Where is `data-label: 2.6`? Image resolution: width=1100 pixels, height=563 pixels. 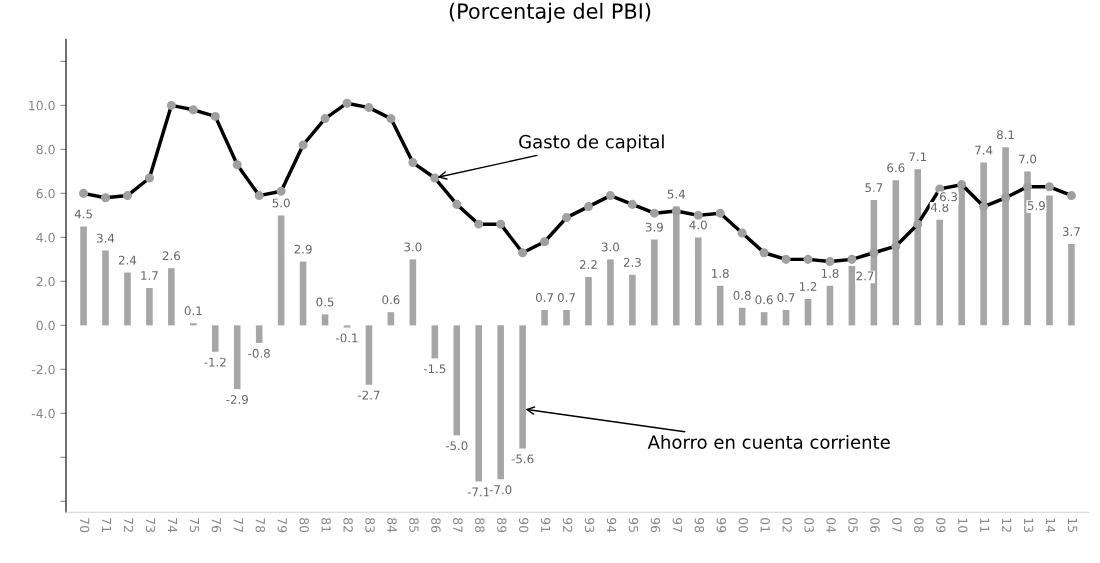
data-label: 2.6 is located at coordinates (171, 256).